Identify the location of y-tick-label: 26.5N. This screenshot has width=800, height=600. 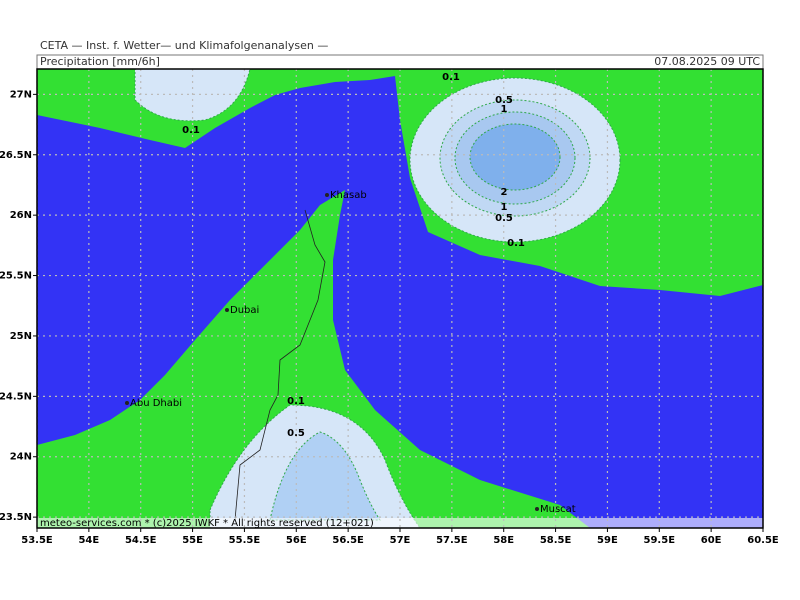
(16, 155).